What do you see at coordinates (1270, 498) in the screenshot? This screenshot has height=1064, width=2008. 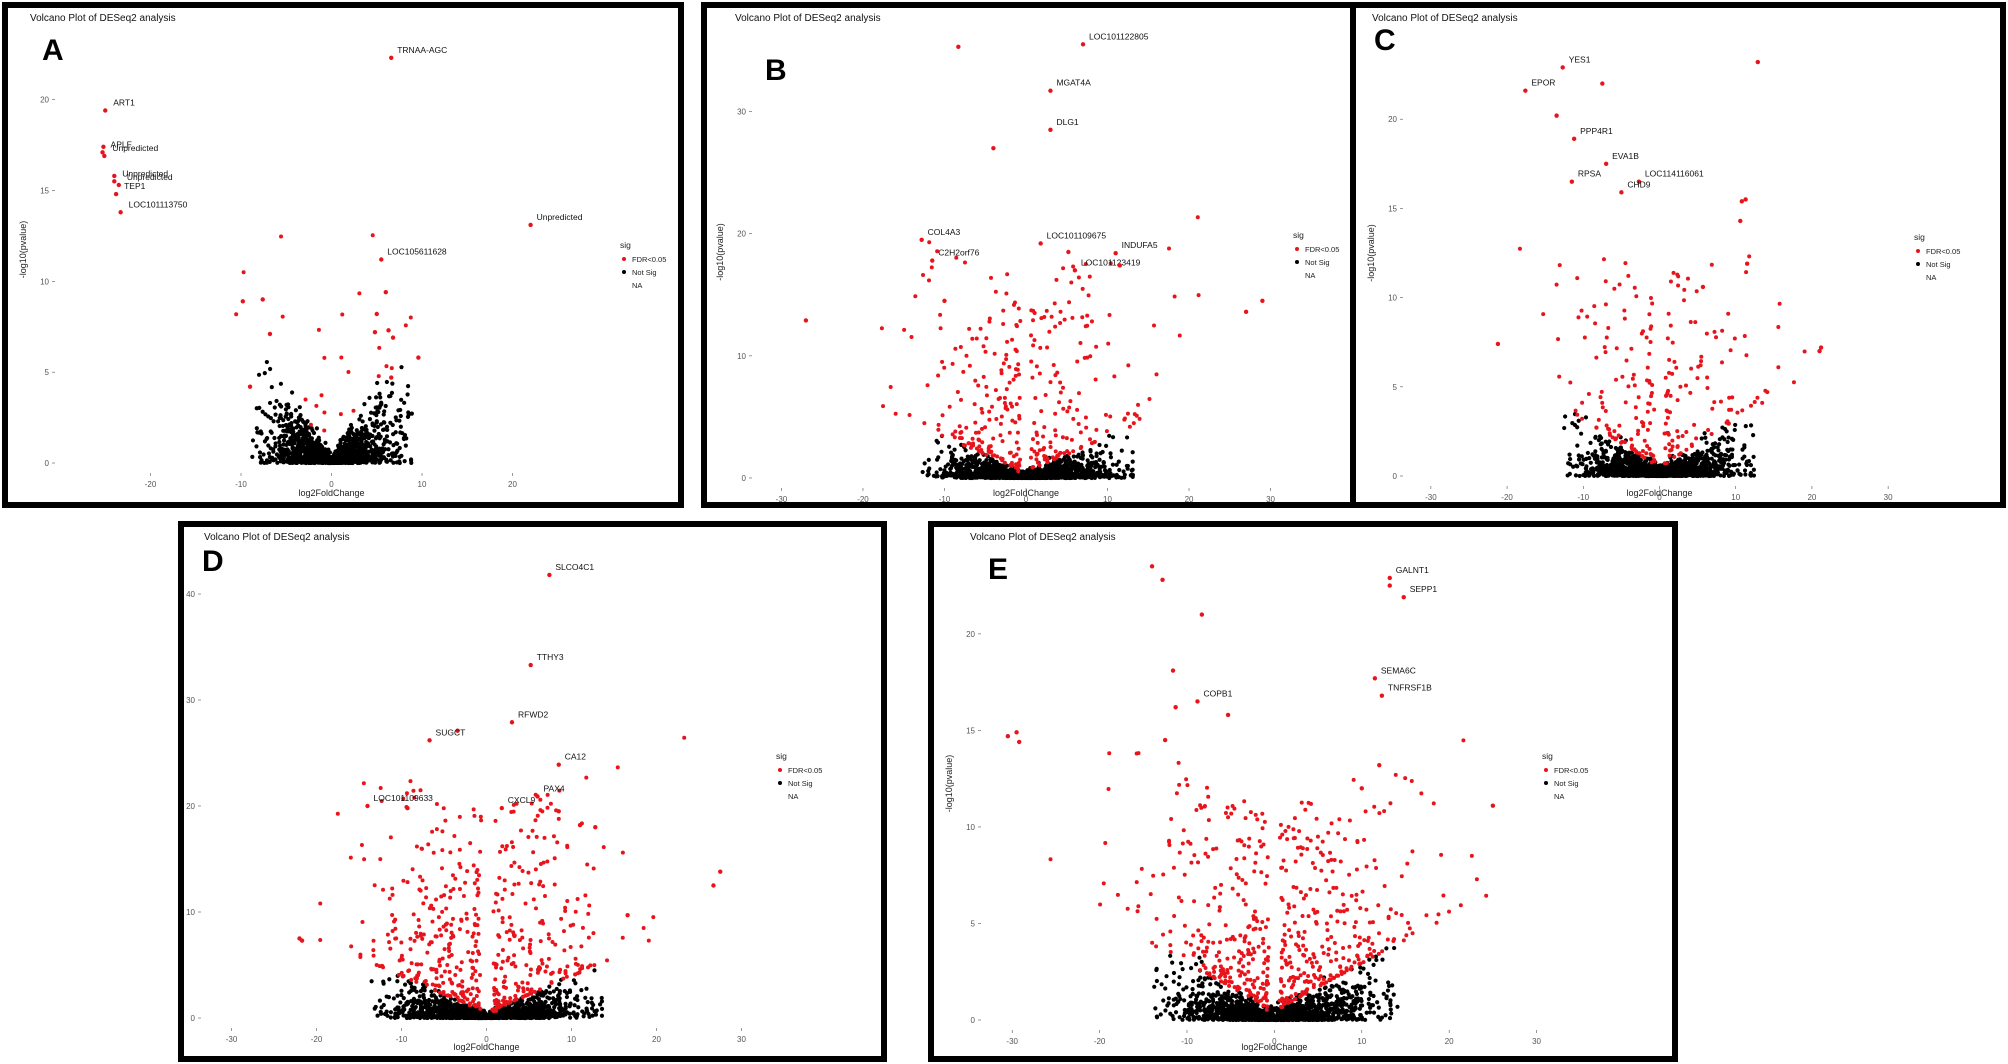 I see `x-tick-label: 30` at bounding box center [1270, 498].